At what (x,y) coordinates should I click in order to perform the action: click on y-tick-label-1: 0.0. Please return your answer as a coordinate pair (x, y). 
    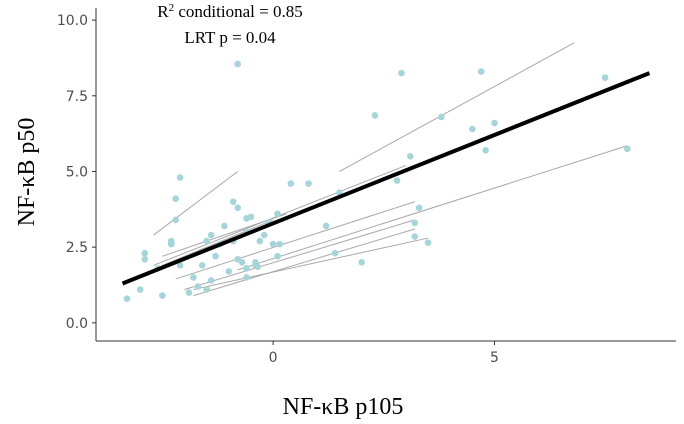
    Looking at the image, I should click on (77, 324).